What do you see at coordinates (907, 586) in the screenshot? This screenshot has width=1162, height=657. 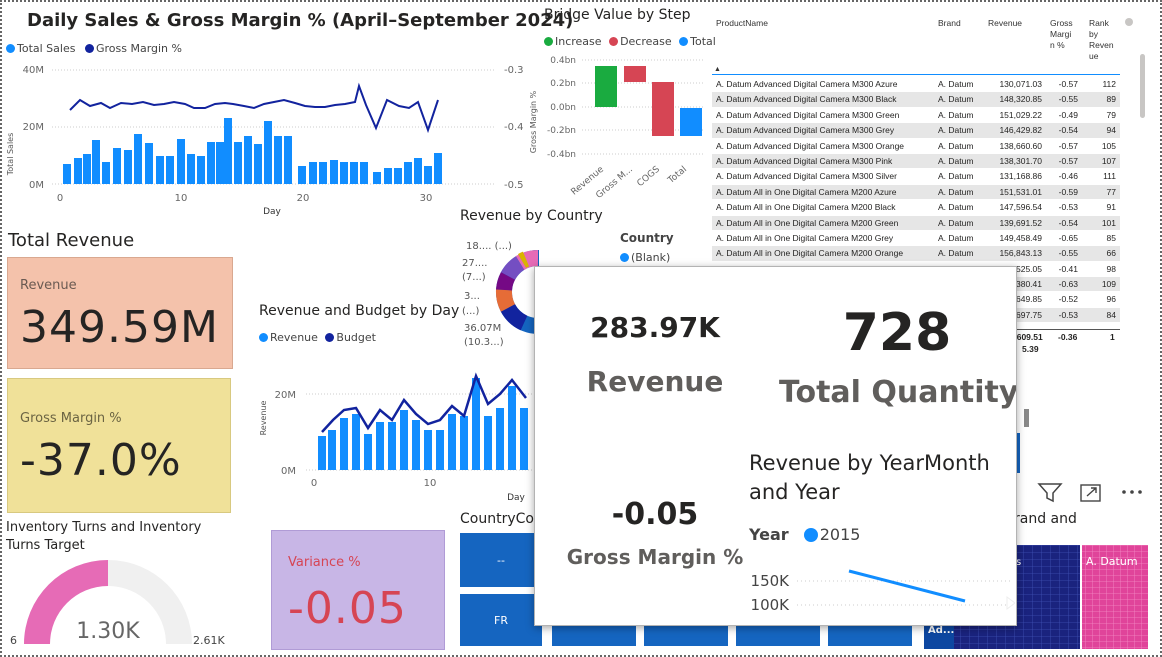 I see `revenue-line` at bounding box center [907, 586].